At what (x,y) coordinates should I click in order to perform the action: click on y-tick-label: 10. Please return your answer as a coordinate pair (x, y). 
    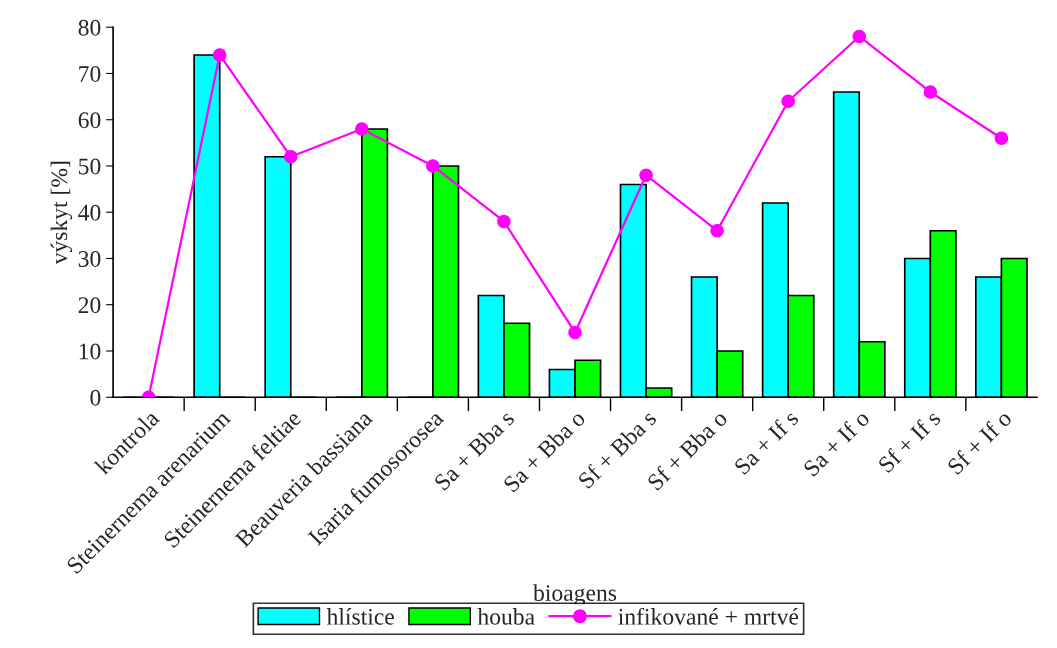
    Looking at the image, I should click on (90, 351).